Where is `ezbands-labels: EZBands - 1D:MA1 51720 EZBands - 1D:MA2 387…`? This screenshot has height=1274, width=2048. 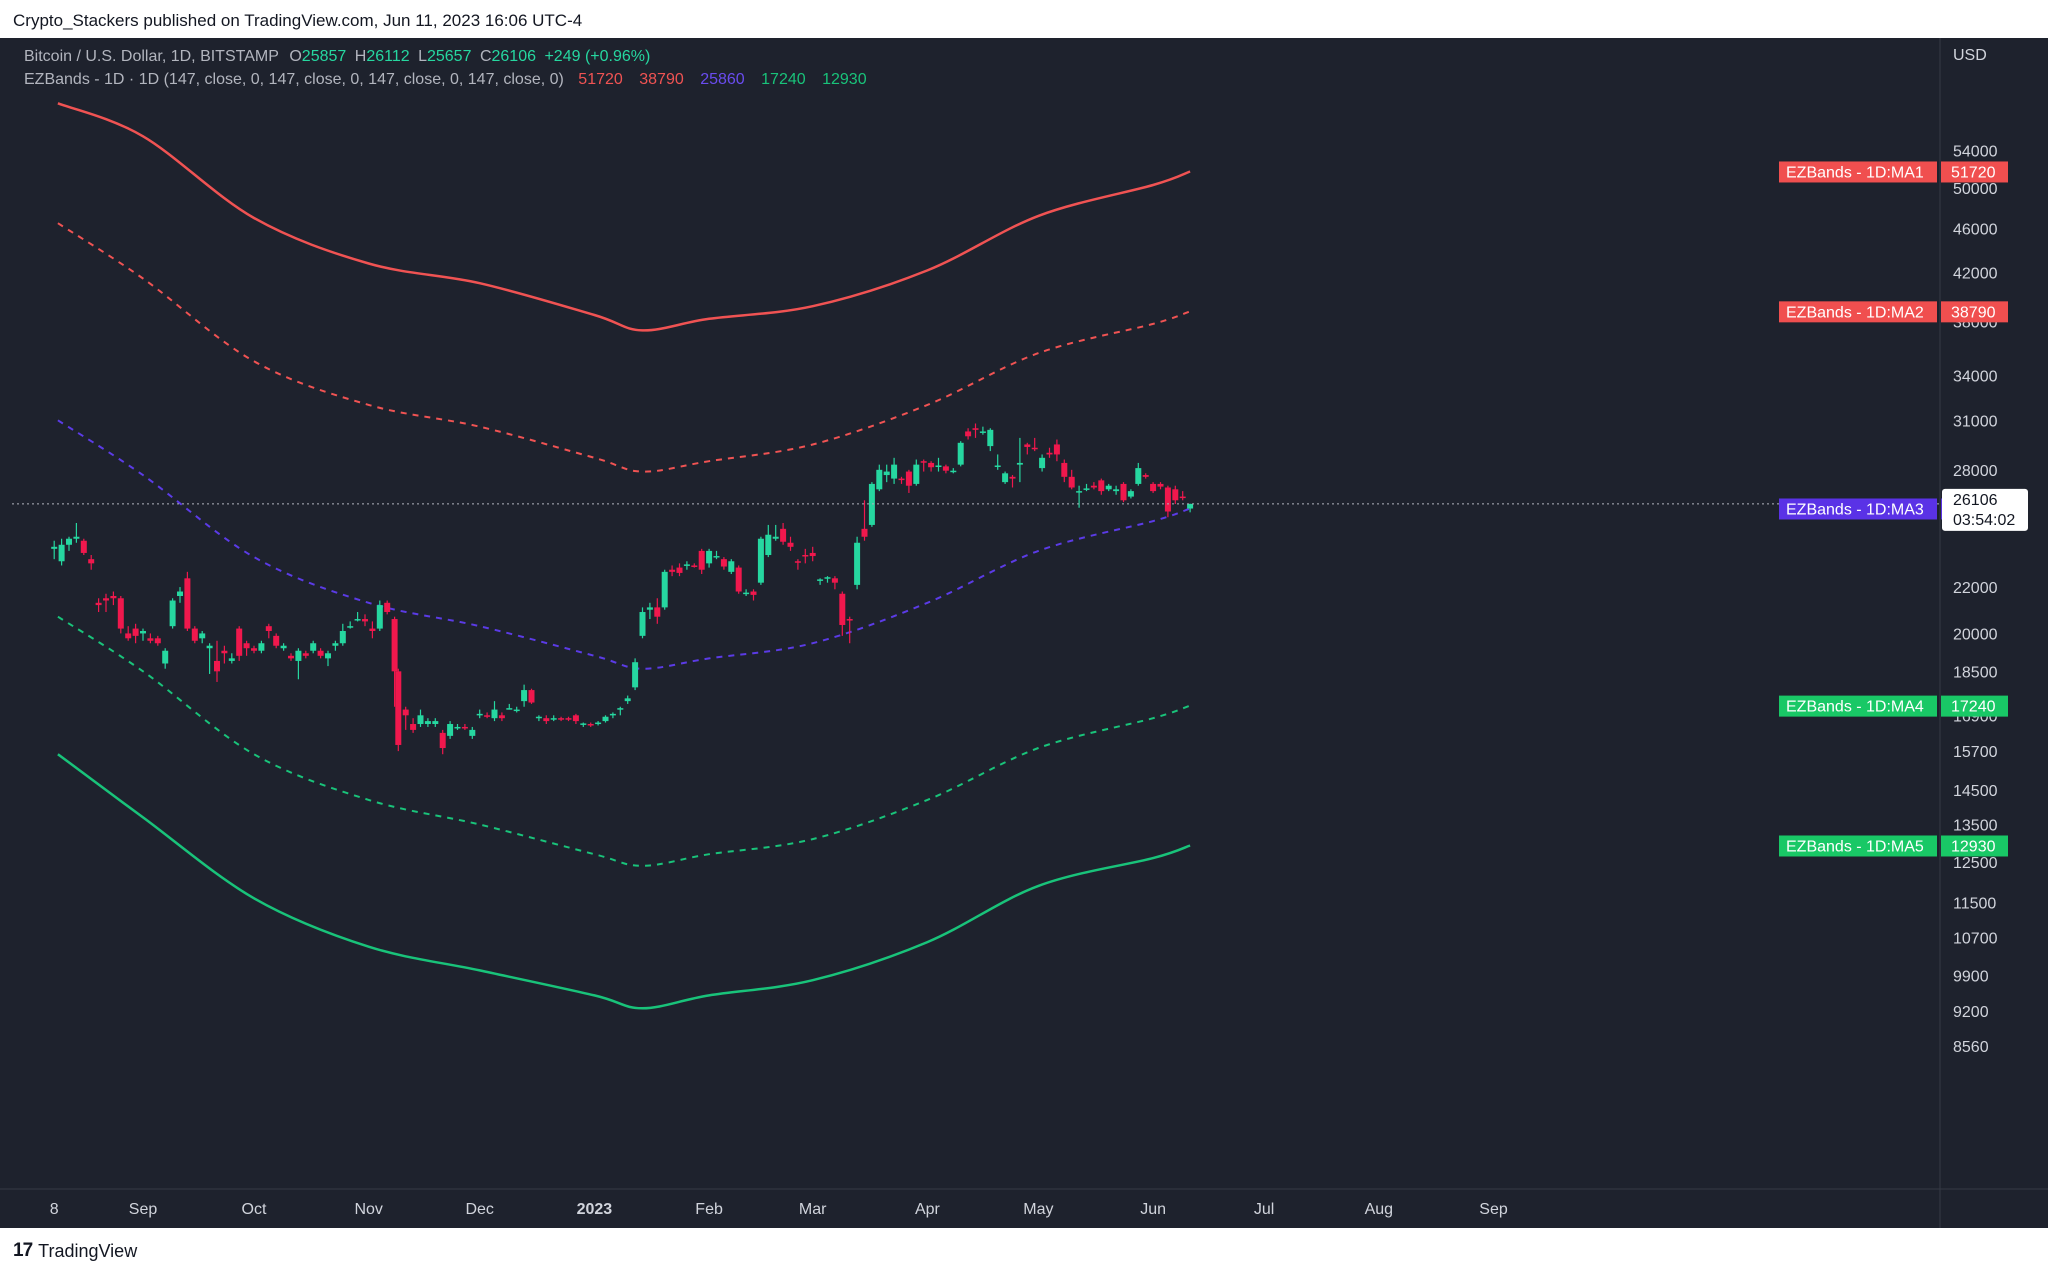
ezbands-labels: EZBands - 1D:MA1 51720 EZBands - 1D:MA2 387… is located at coordinates (1893, 509).